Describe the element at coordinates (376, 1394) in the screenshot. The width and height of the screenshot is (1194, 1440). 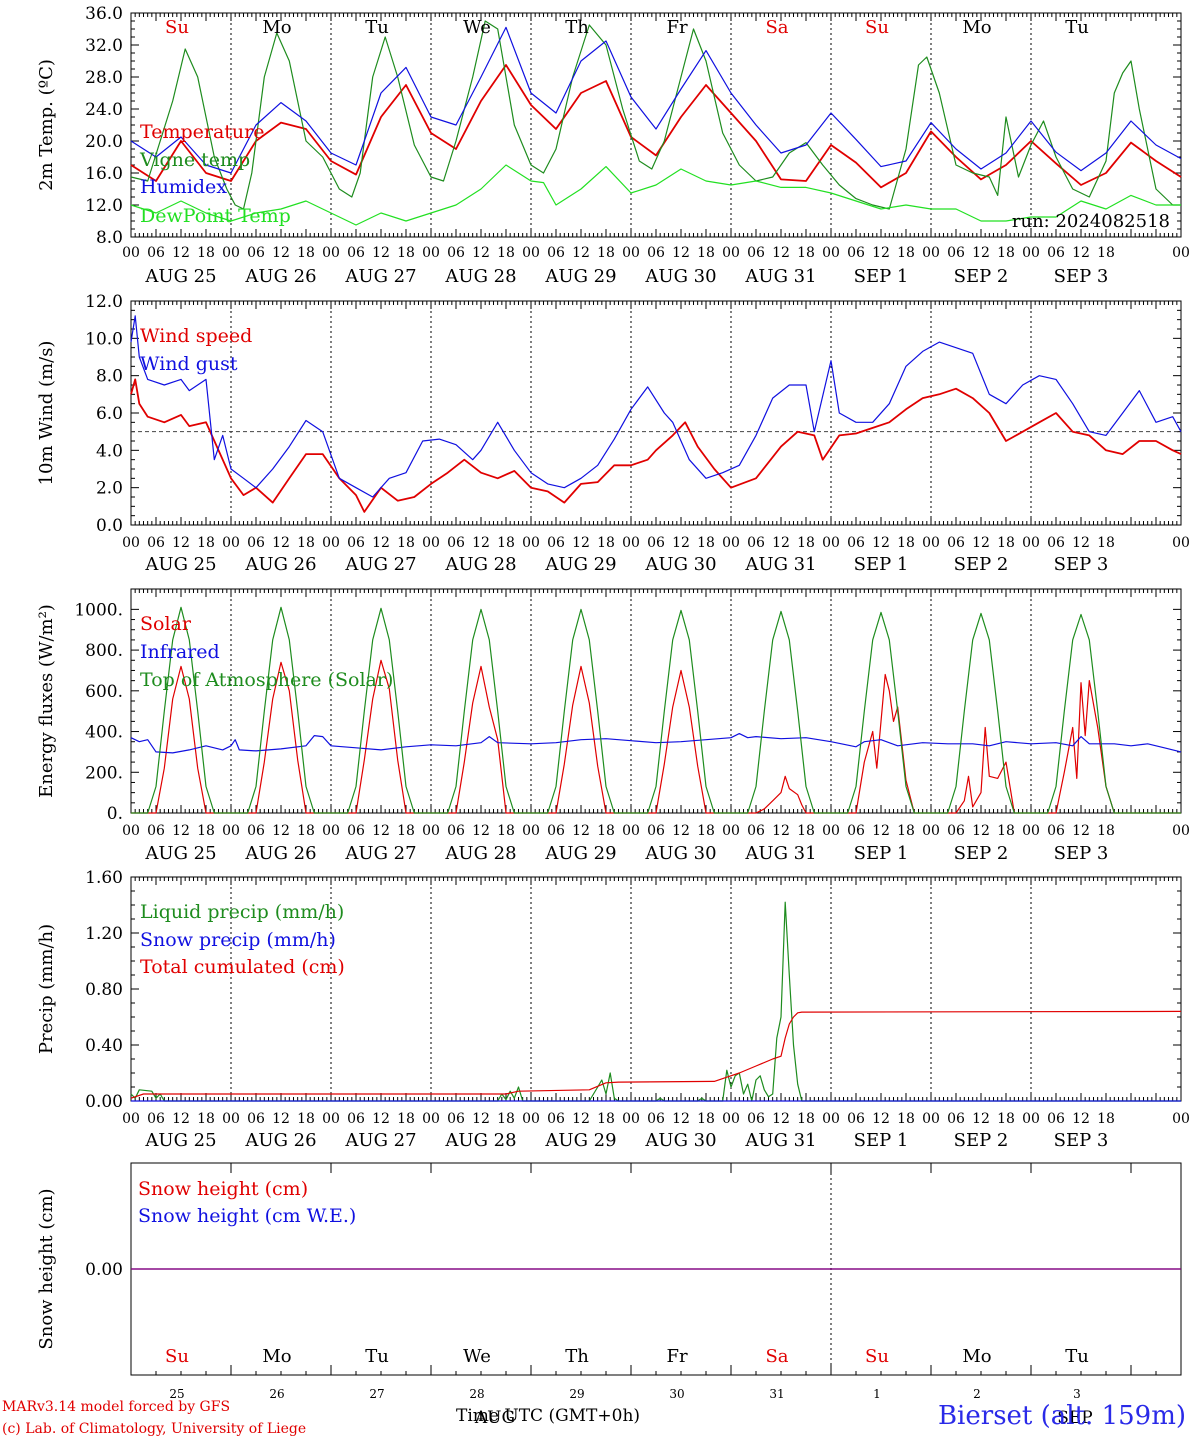
I see `bottom-day-number: 27` at that location.